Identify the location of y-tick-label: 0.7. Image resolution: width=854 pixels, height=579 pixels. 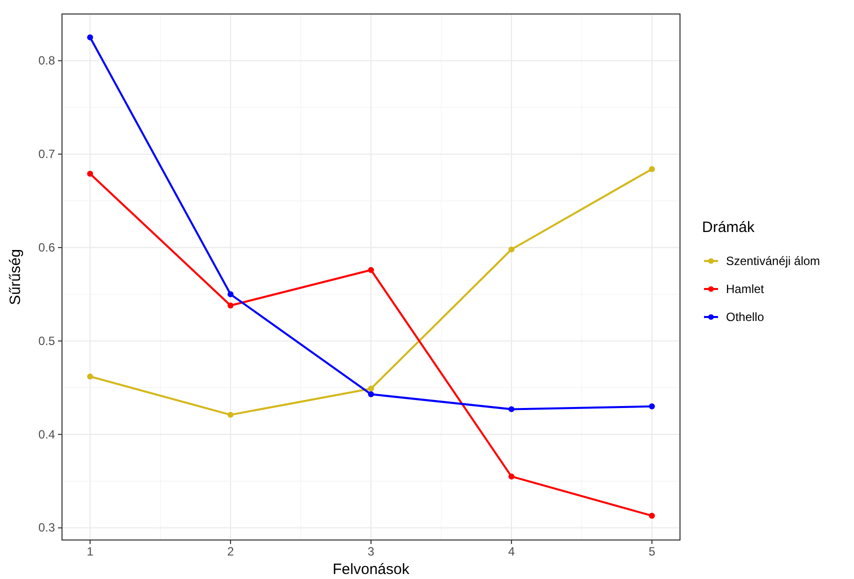
(47, 153).